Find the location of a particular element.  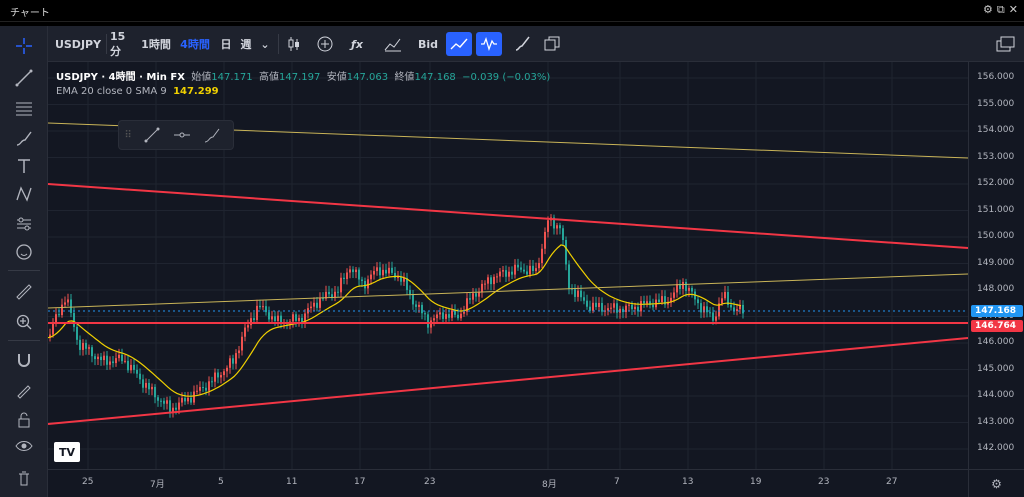

trend-line-tool-icon is located at coordinates (152, 135).